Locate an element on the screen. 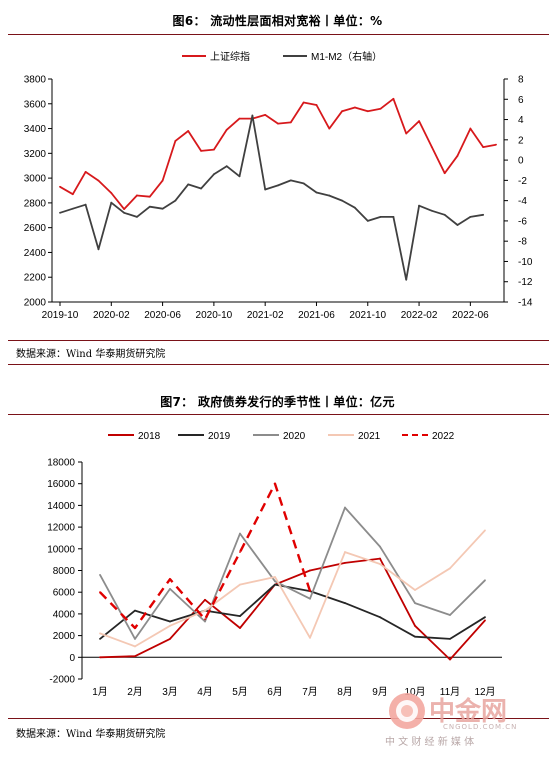  y2-tick-label: 8 is located at coordinates (521, 80).